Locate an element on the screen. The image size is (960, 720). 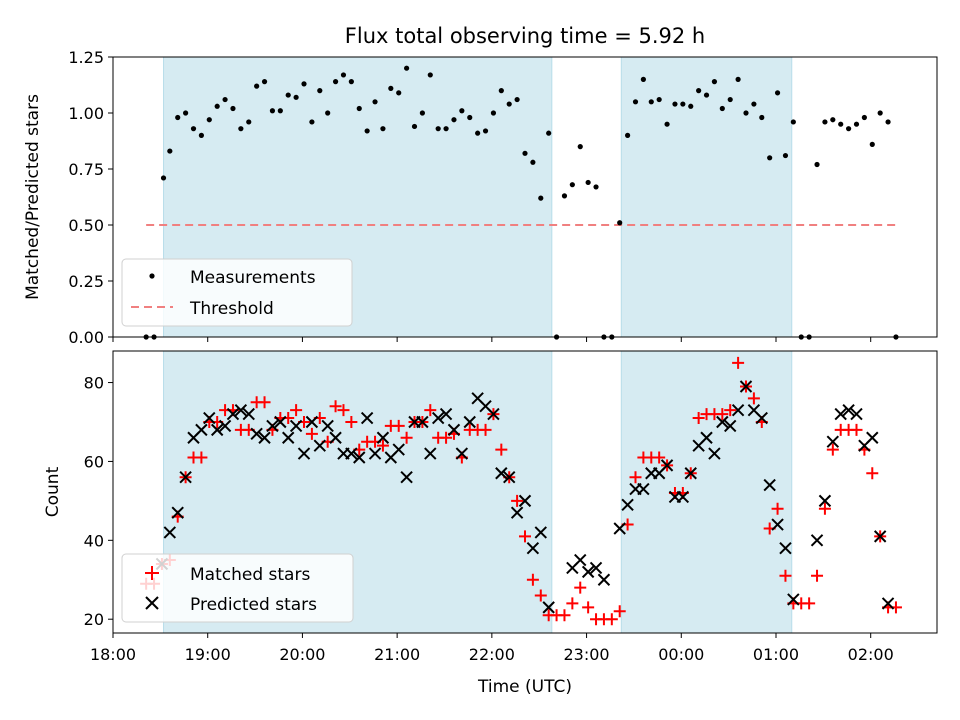
legend-threshold-label: Threshold is located at coordinates (231, 309).